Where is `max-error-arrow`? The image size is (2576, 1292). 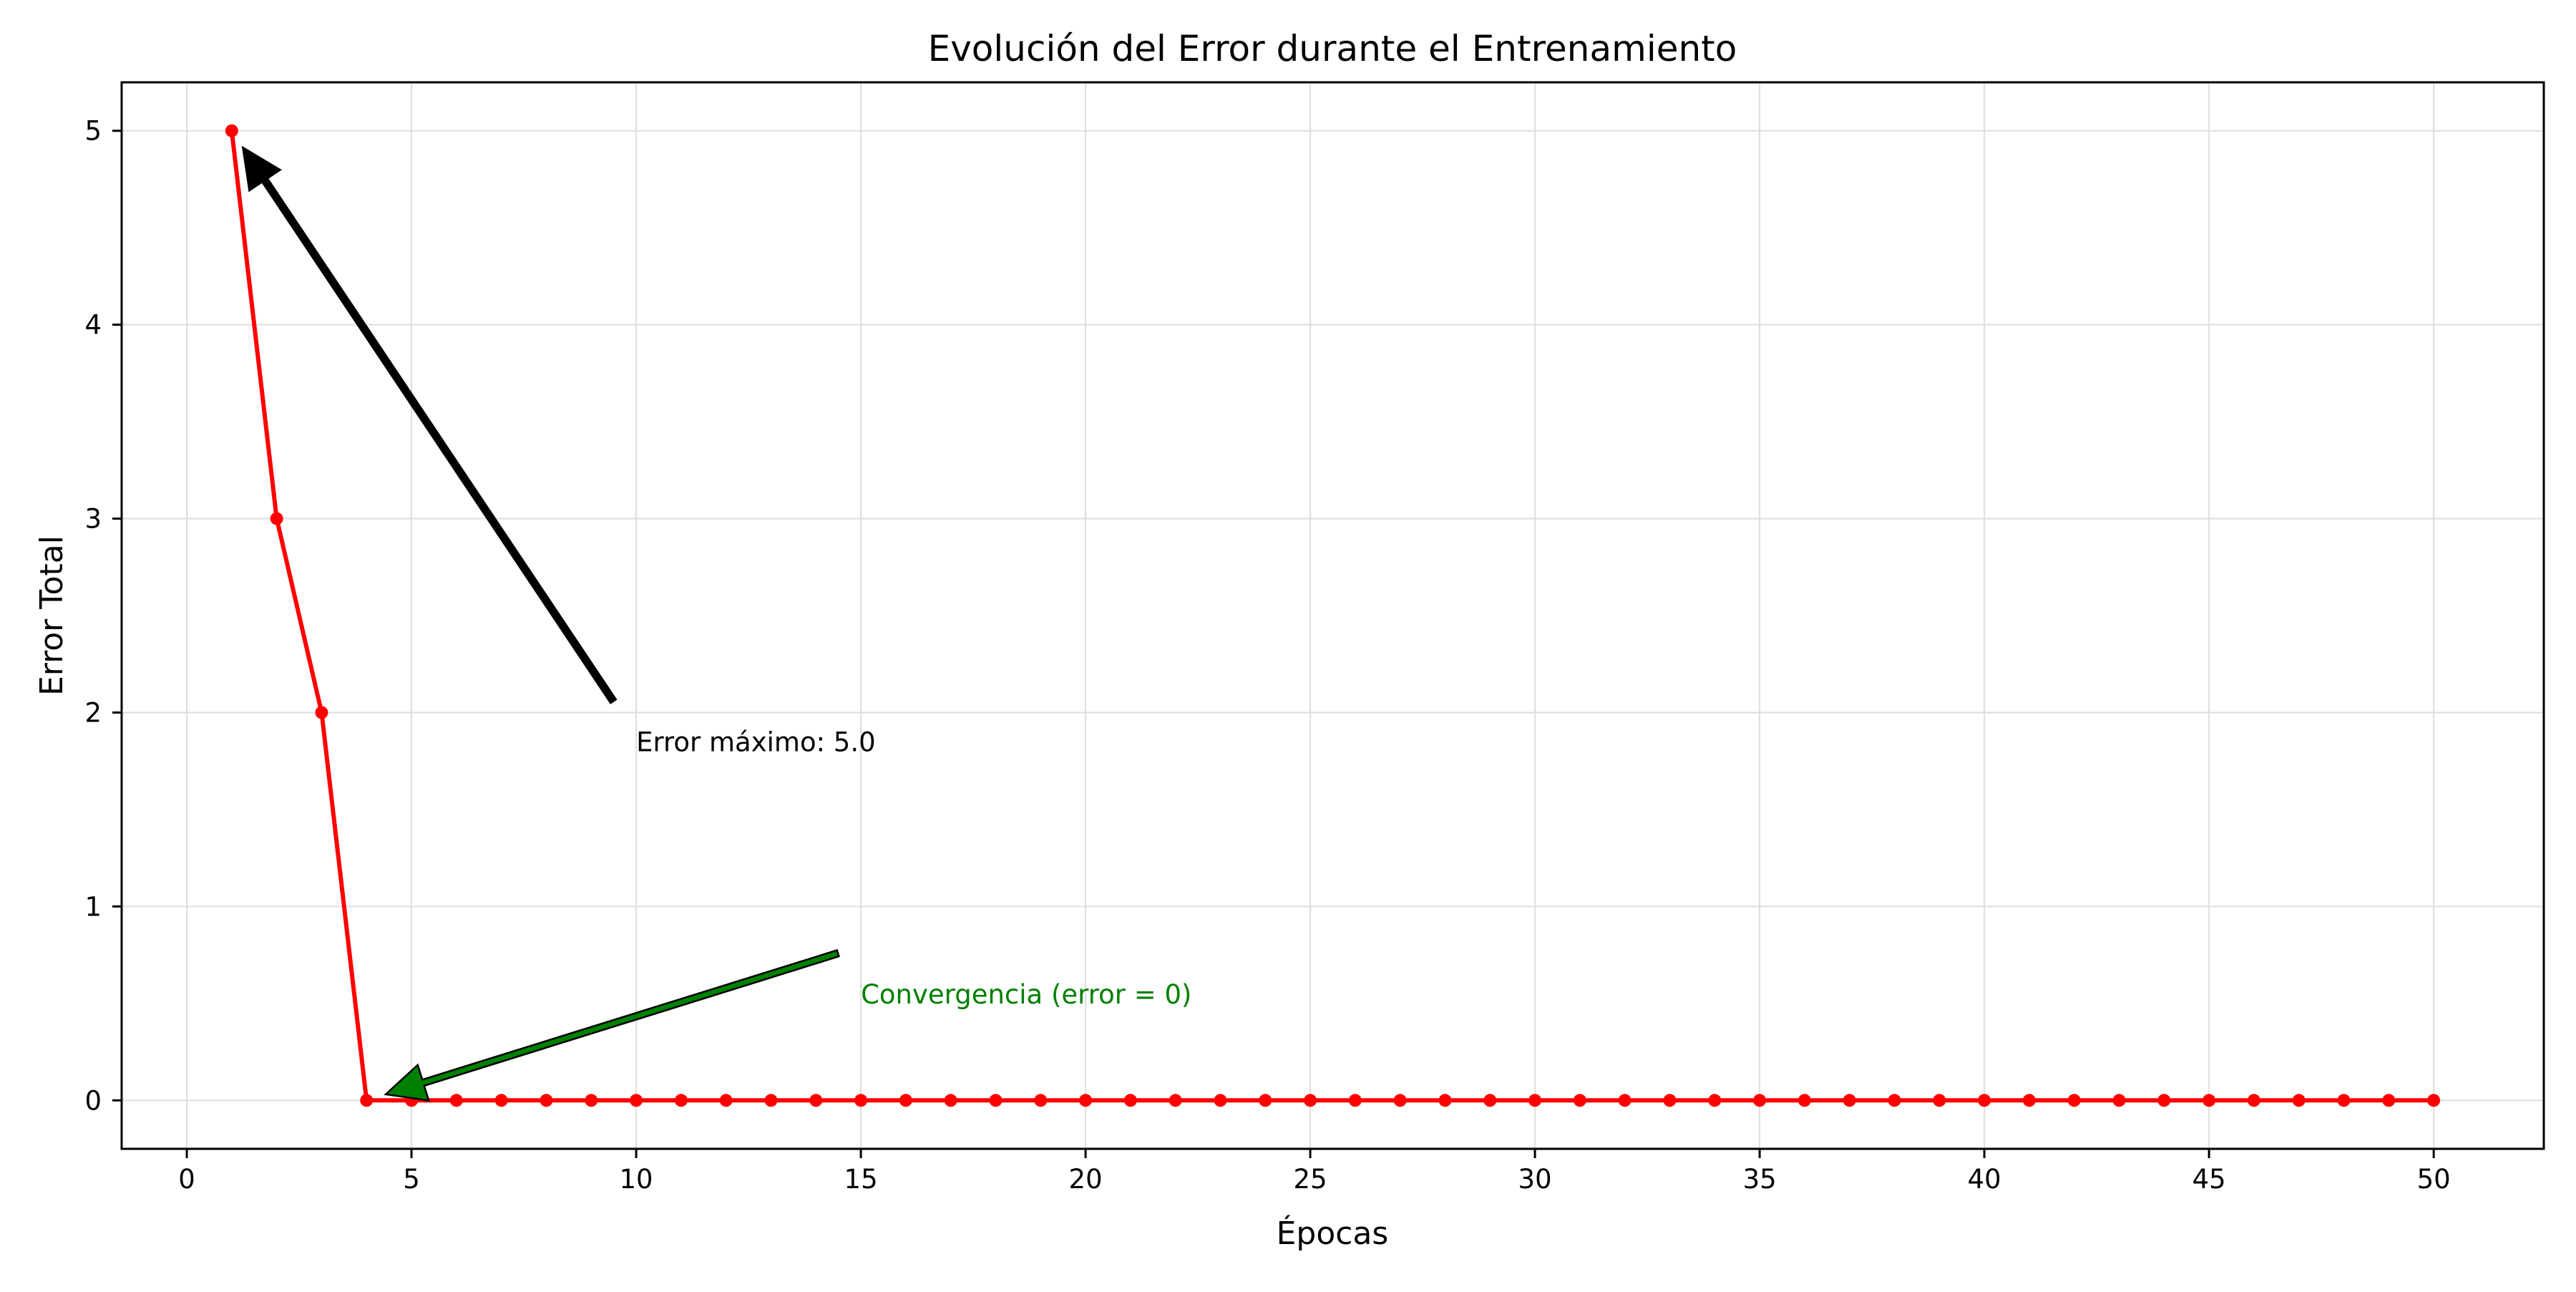 max-error-arrow is located at coordinates (429, 424).